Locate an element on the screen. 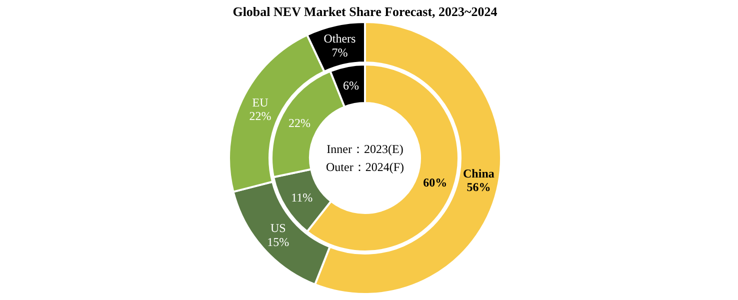 The image size is (738, 300). data-label: 15% is located at coordinates (278, 241).